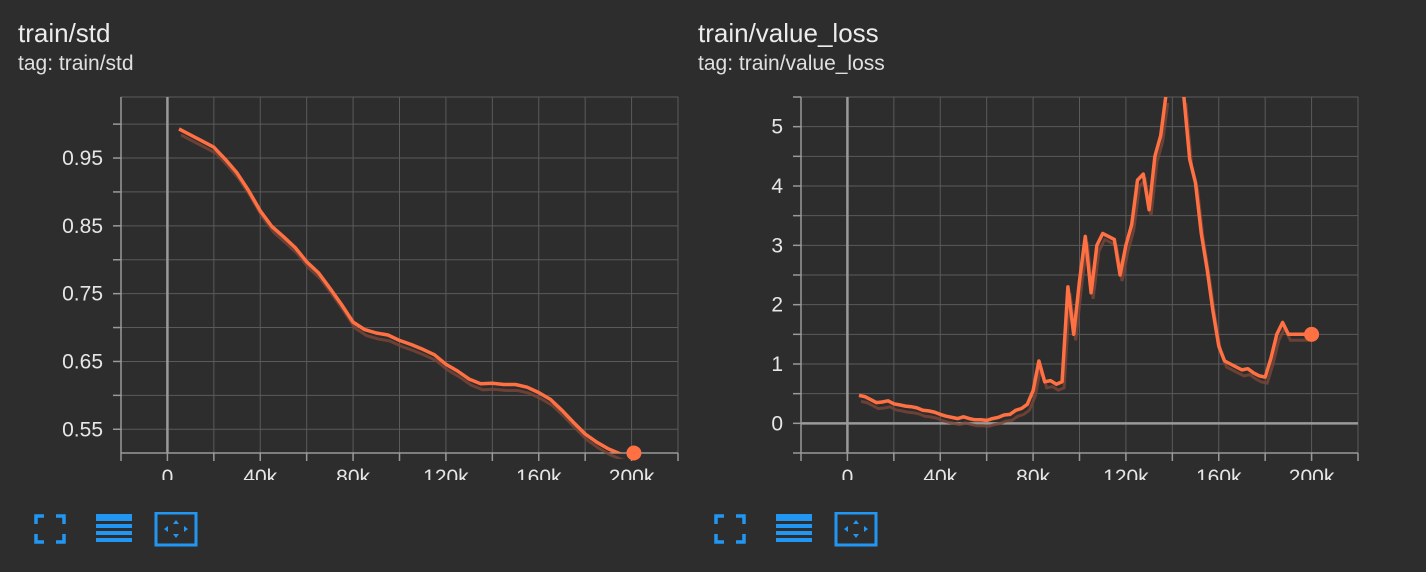 The height and width of the screenshot is (572, 1426). I want to click on chart-tag: tag: train/value_loss, so click(791, 63).